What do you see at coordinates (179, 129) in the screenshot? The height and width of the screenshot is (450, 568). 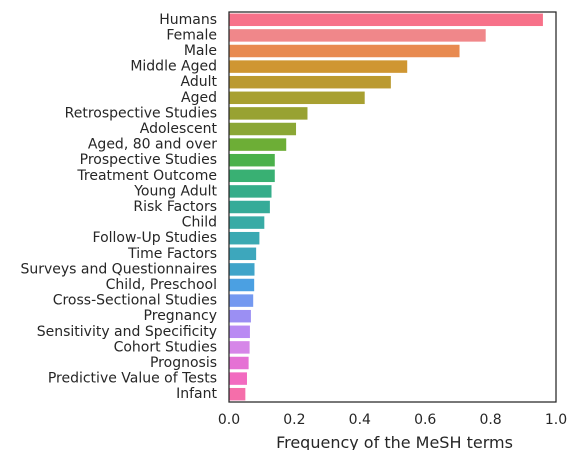 I see `category-label: Adolescent` at bounding box center [179, 129].